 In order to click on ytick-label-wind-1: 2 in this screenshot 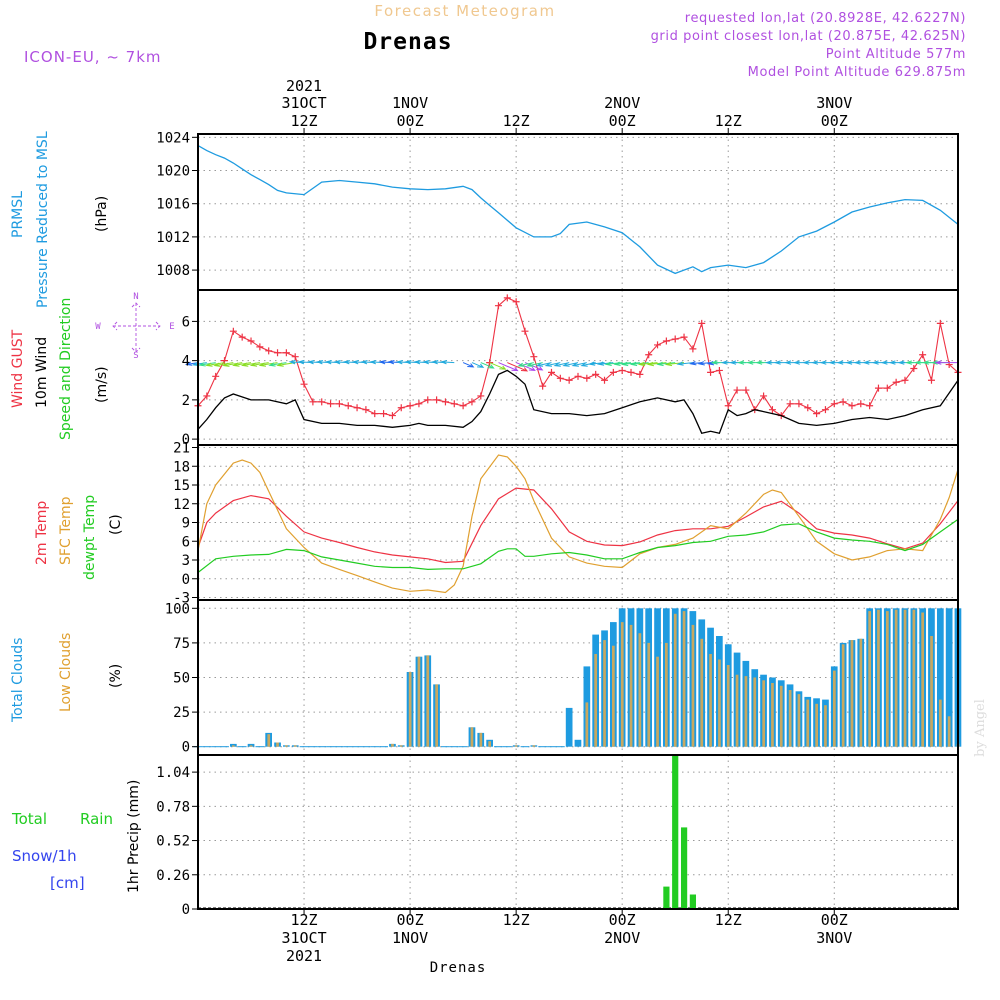, I will do `click(186, 401)`.